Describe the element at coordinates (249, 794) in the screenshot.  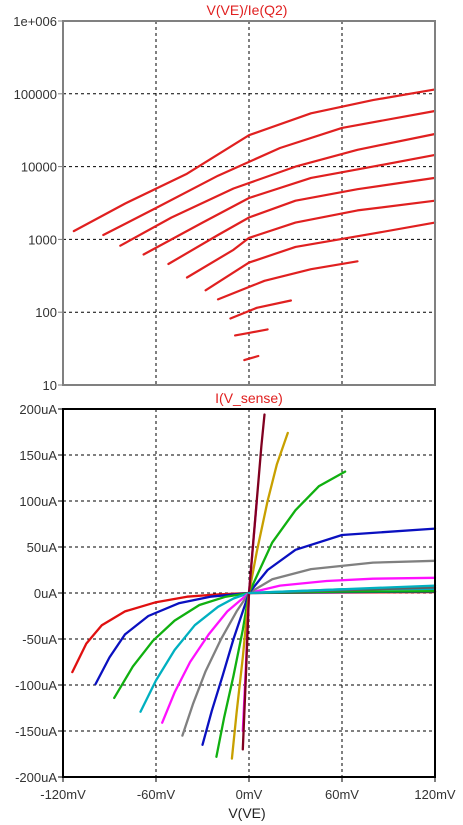
I see `bottom-x-tick-label: 0mV` at that location.